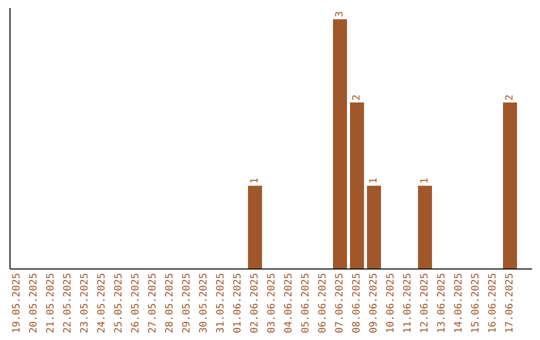 This screenshot has height=340, width=540. Describe the element at coordinates (255, 303) in the screenshot. I see `x-tick-label: 02.06.2025` at that location.